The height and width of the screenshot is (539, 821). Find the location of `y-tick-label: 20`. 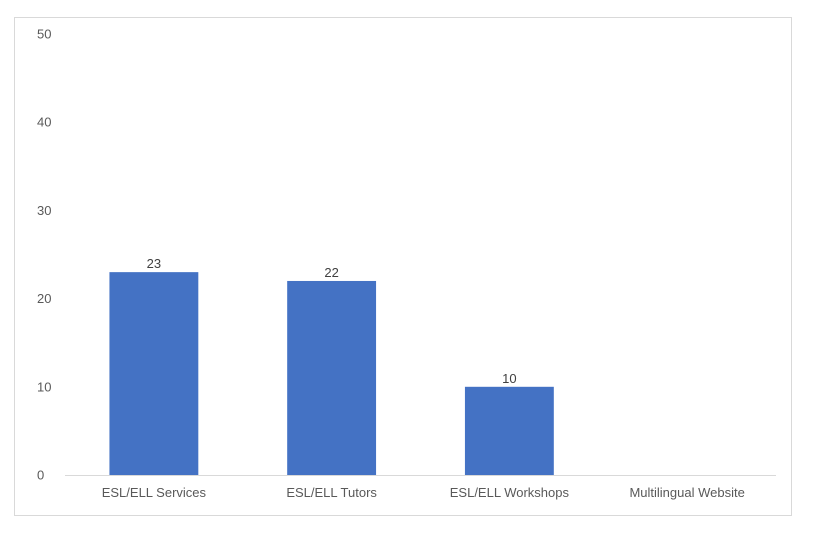

y-tick-label: 20 is located at coordinates (44, 298).